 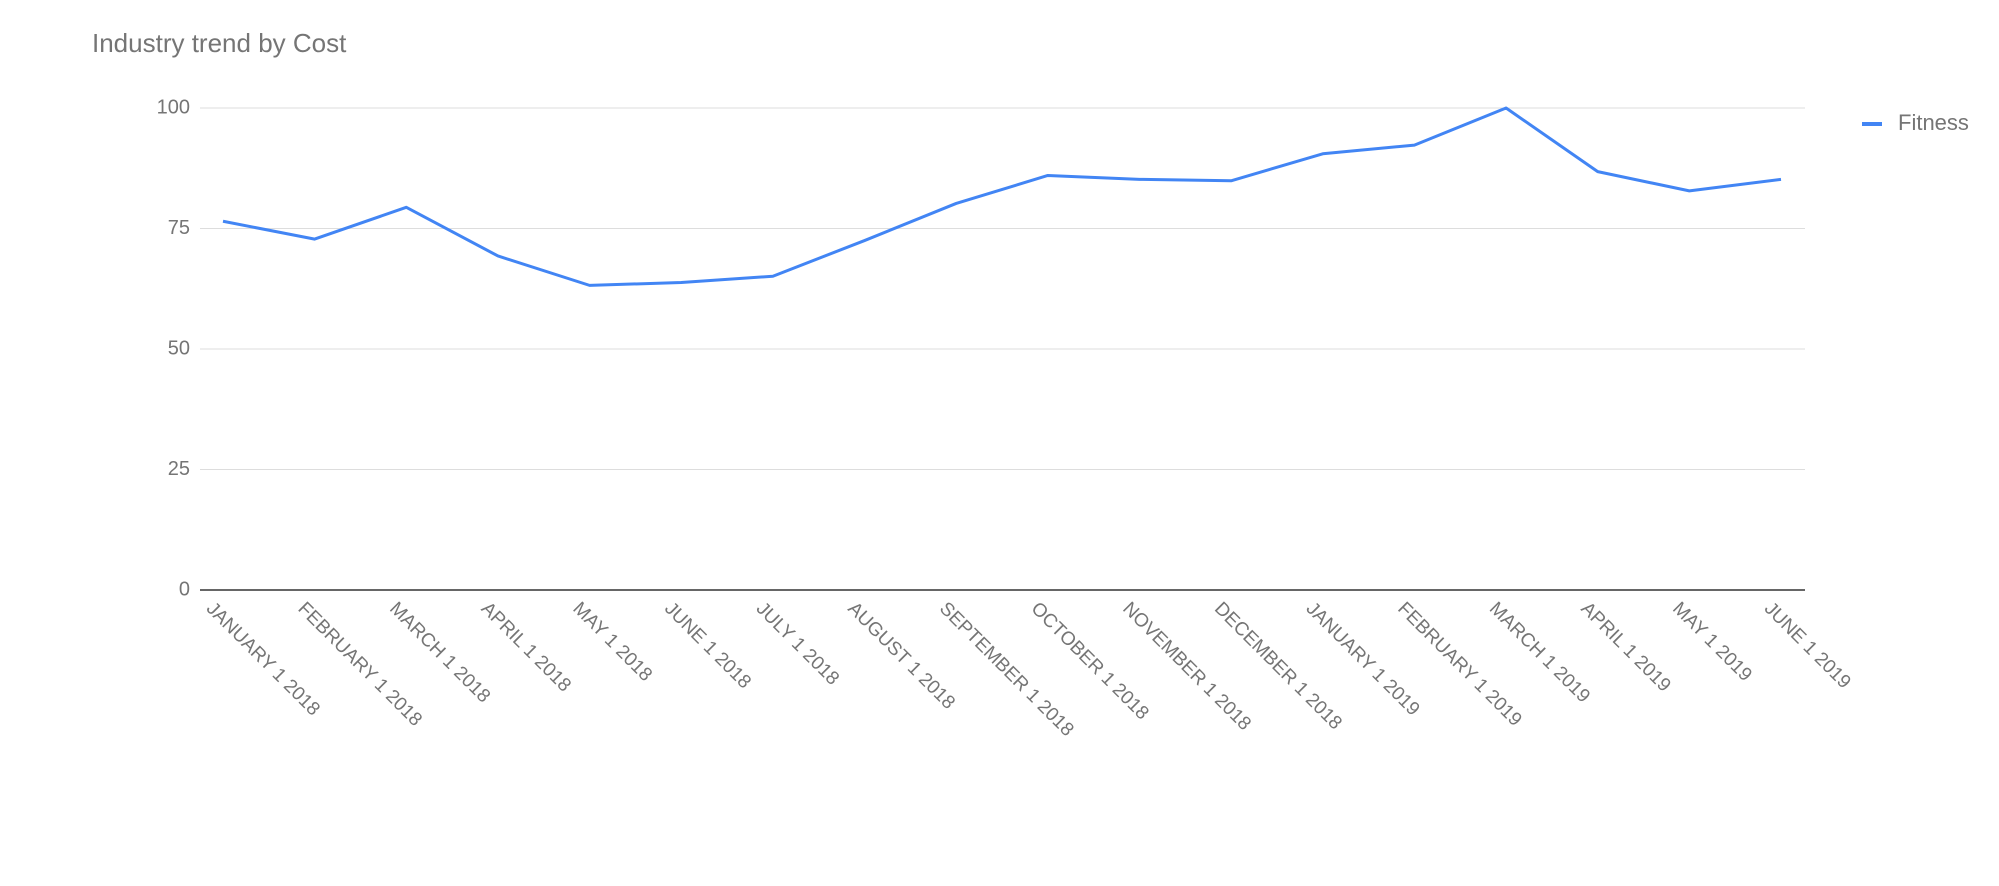 What do you see at coordinates (1626, 647) in the screenshot?
I see `x-tick-label: APRIL 1 2019` at bounding box center [1626, 647].